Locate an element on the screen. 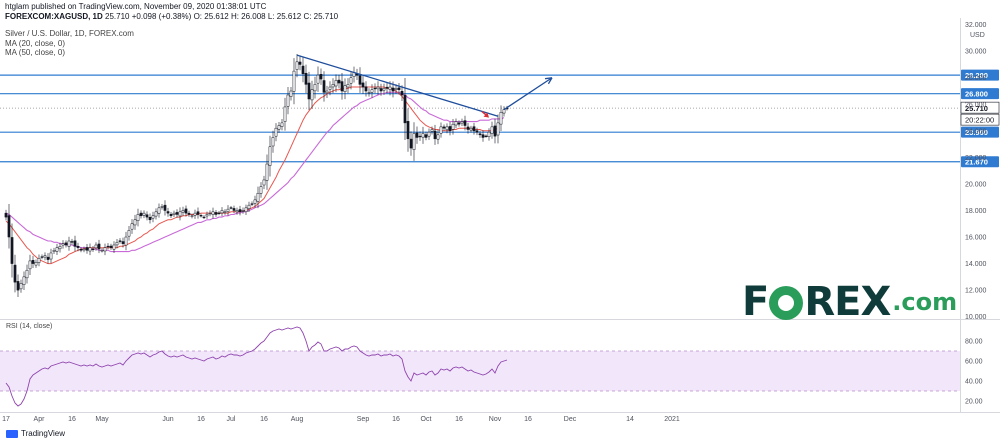 This screenshot has width=1000, height=444. forex-o-icon is located at coordinates (786, 303).